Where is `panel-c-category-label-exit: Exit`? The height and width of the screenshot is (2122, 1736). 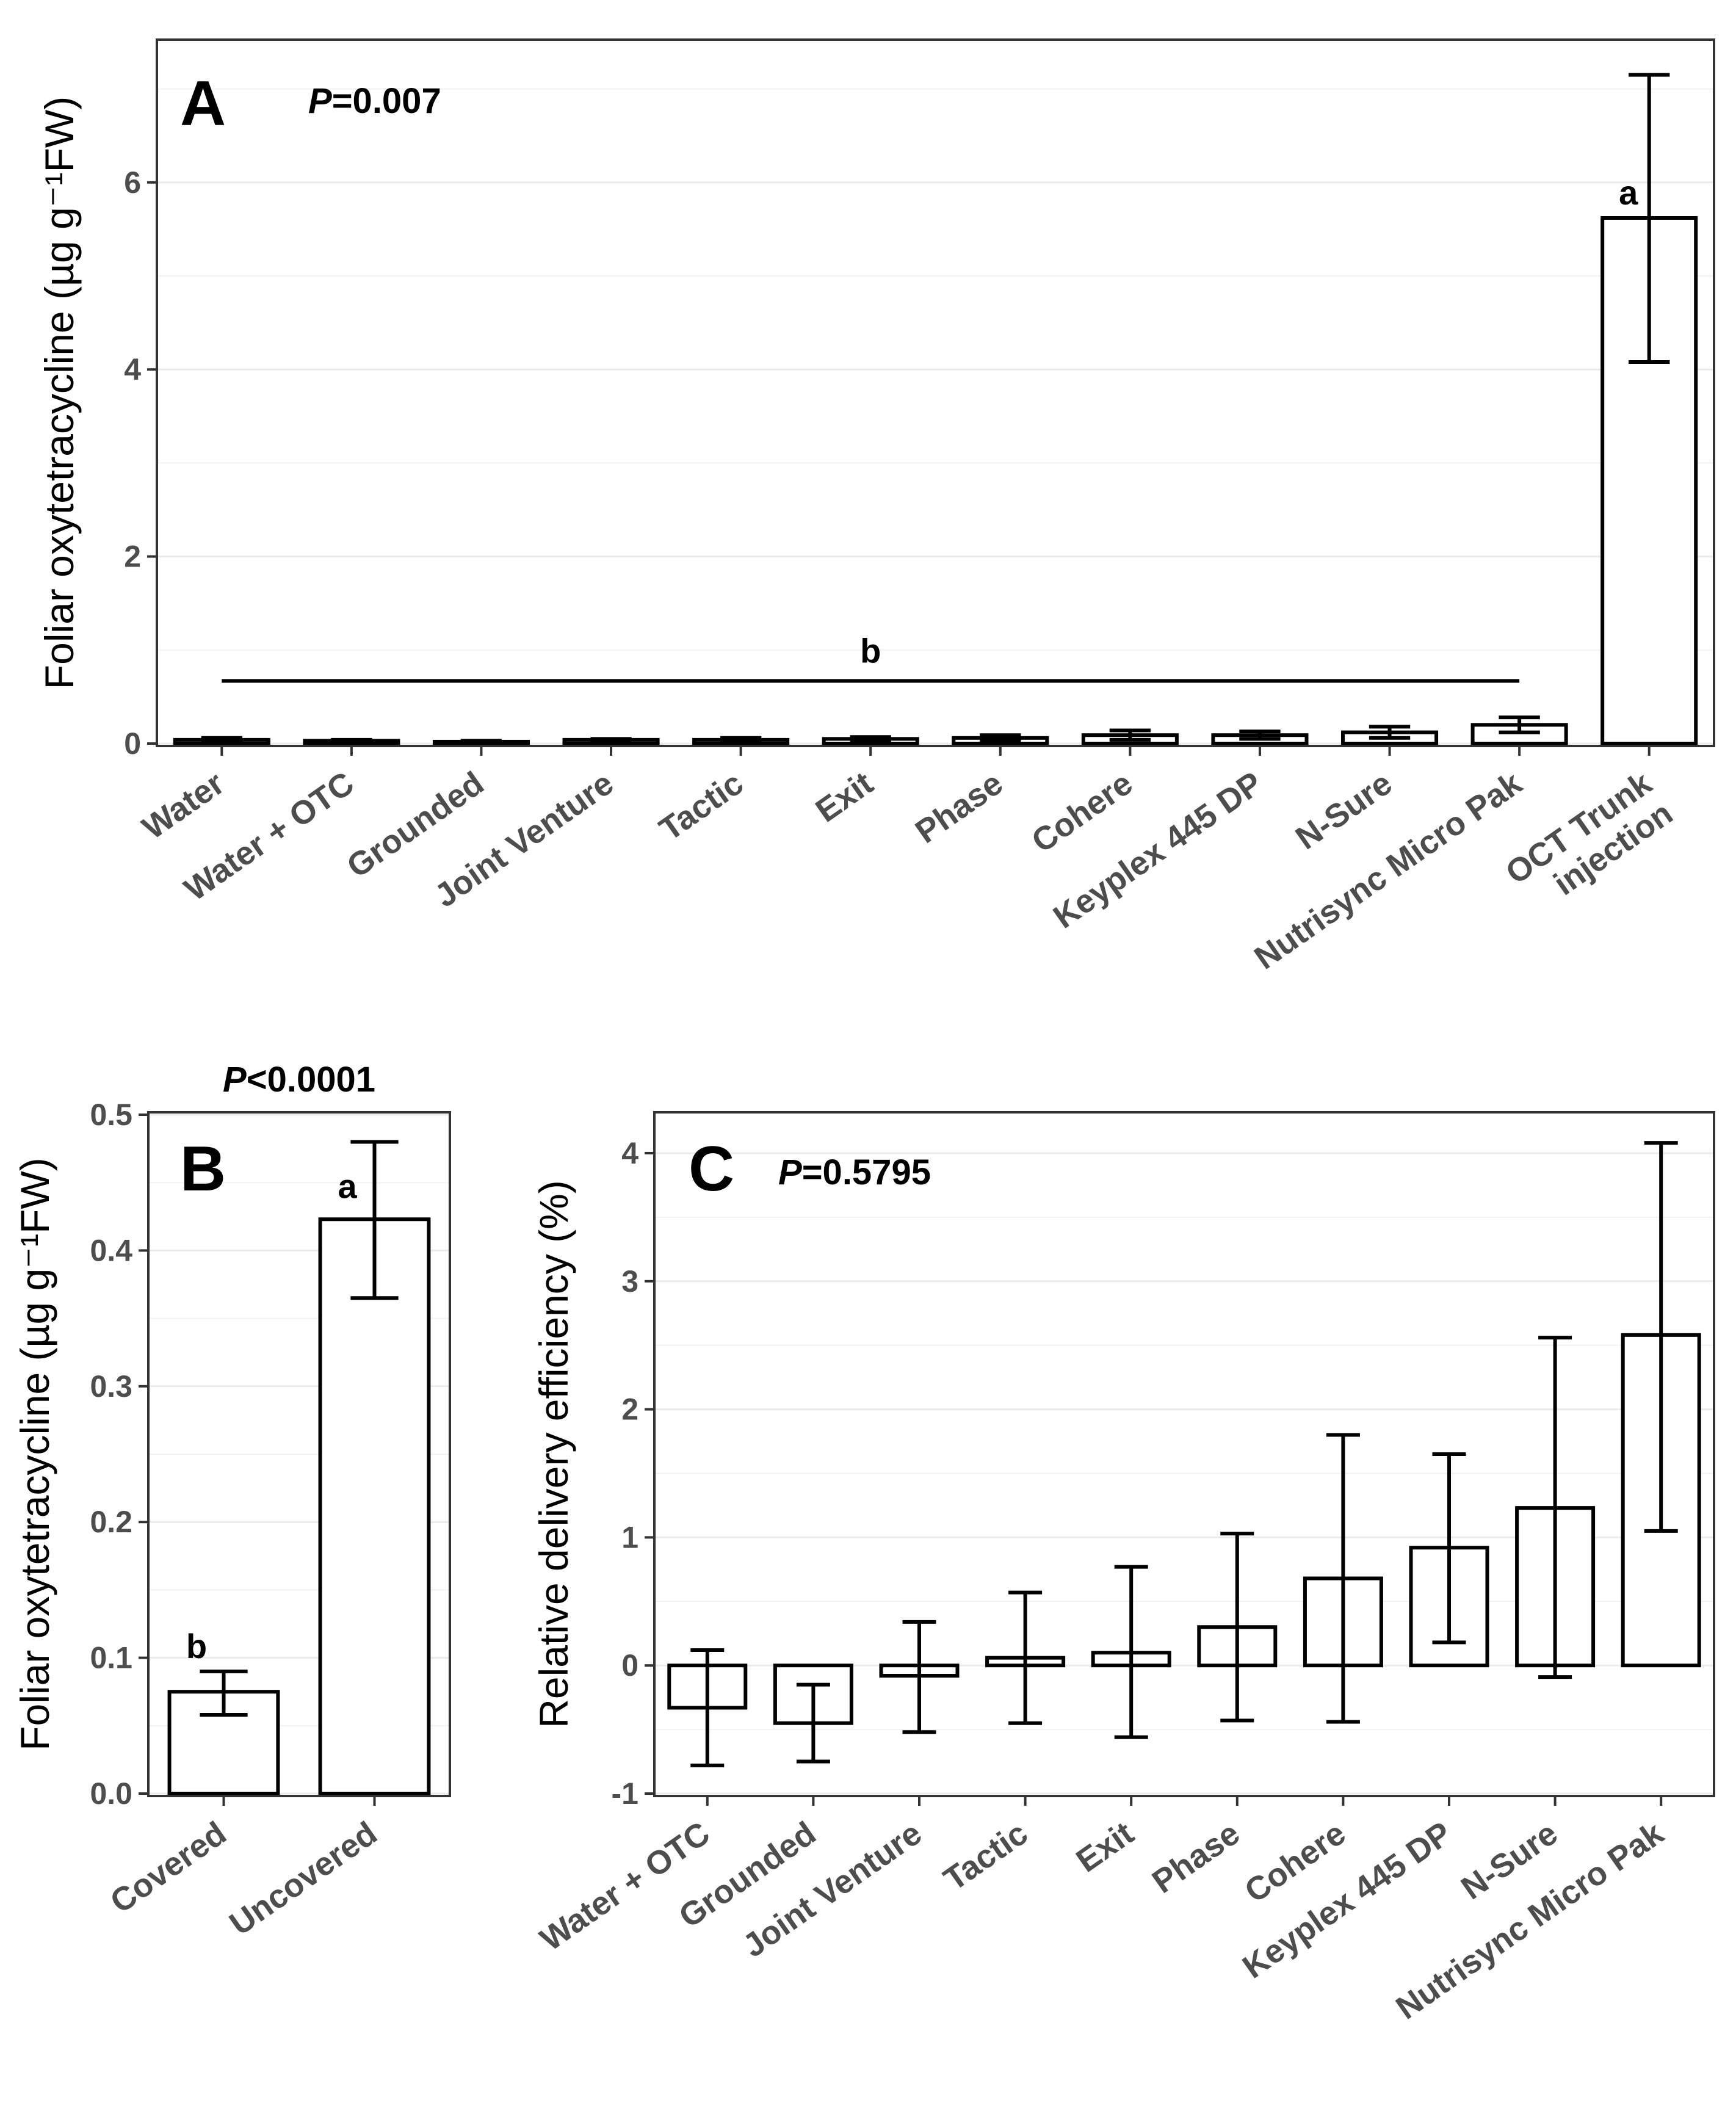 panel-c-category-label-exit: Exit is located at coordinates (1105, 1847).